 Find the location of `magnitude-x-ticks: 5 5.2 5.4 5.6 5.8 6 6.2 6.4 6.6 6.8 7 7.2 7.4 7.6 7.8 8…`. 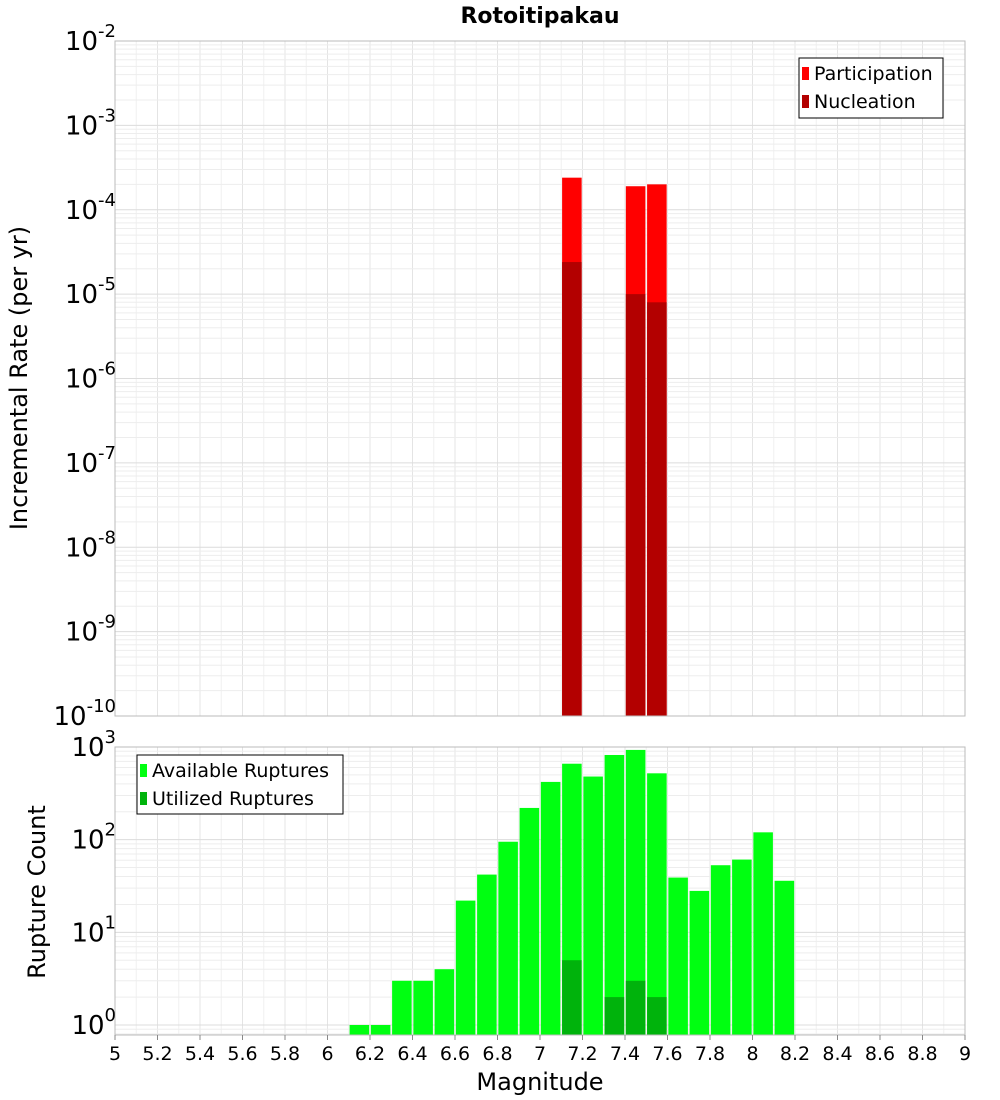

magnitude-x-ticks: 5 5.2 5.4 5.6 5.8 6 6.2 6.4 6.6 6.8 7 7.2 7.4 7.6 7.8 8… is located at coordinates (540, 1050).